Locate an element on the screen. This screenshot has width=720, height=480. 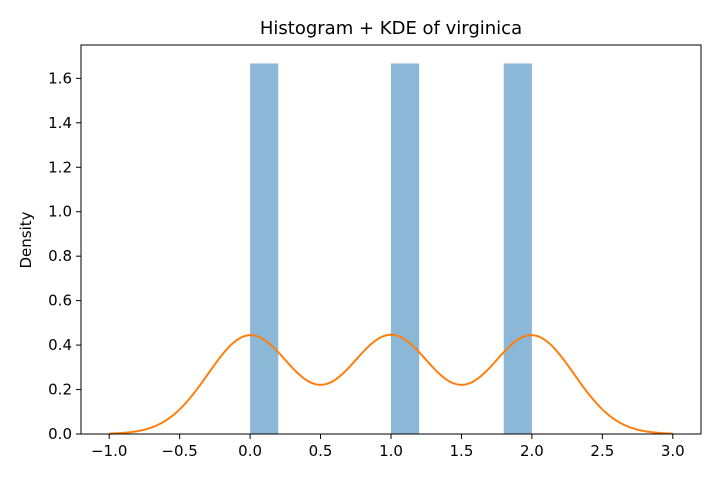
x-tick-label: 3.0 is located at coordinates (673, 451).